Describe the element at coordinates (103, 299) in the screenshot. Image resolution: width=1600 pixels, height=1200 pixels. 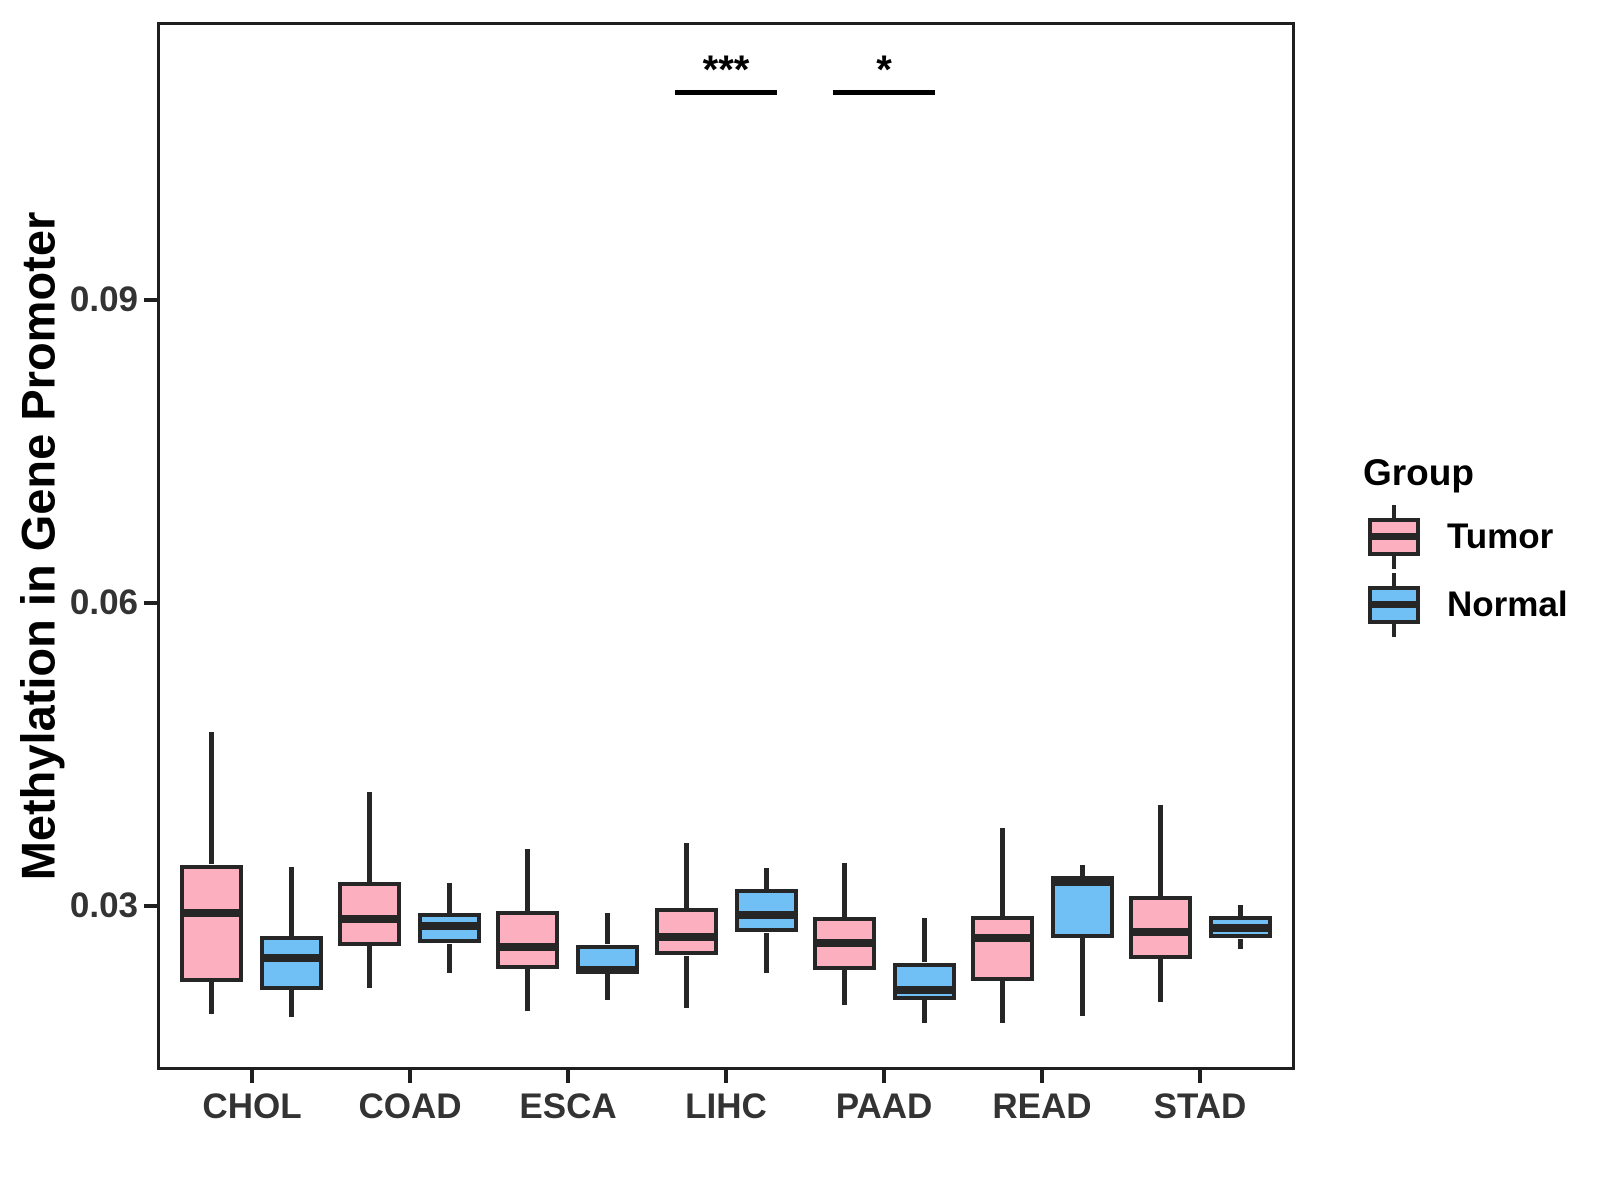
I see `y-tick-label: 0.09` at that location.